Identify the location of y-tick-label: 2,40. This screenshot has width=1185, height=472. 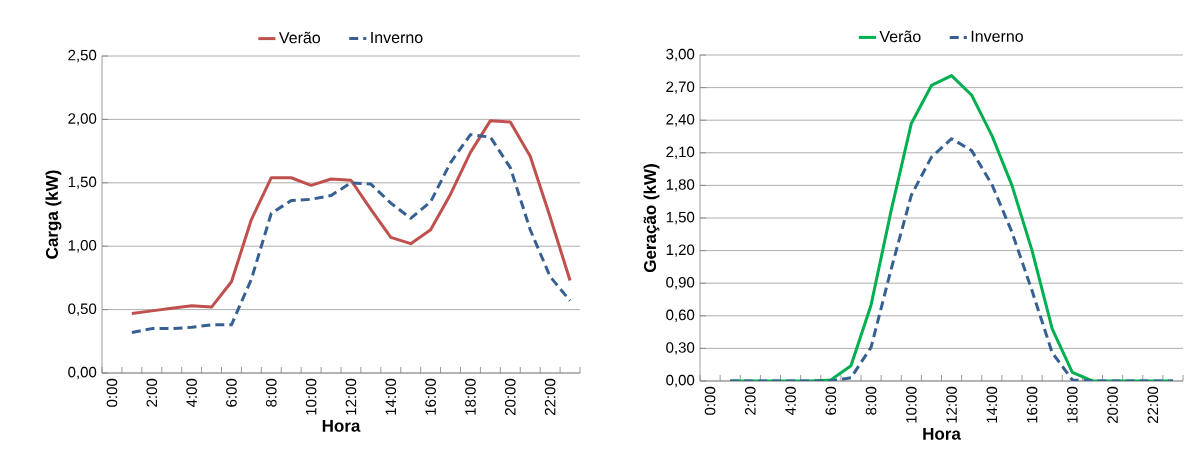
(680, 120).